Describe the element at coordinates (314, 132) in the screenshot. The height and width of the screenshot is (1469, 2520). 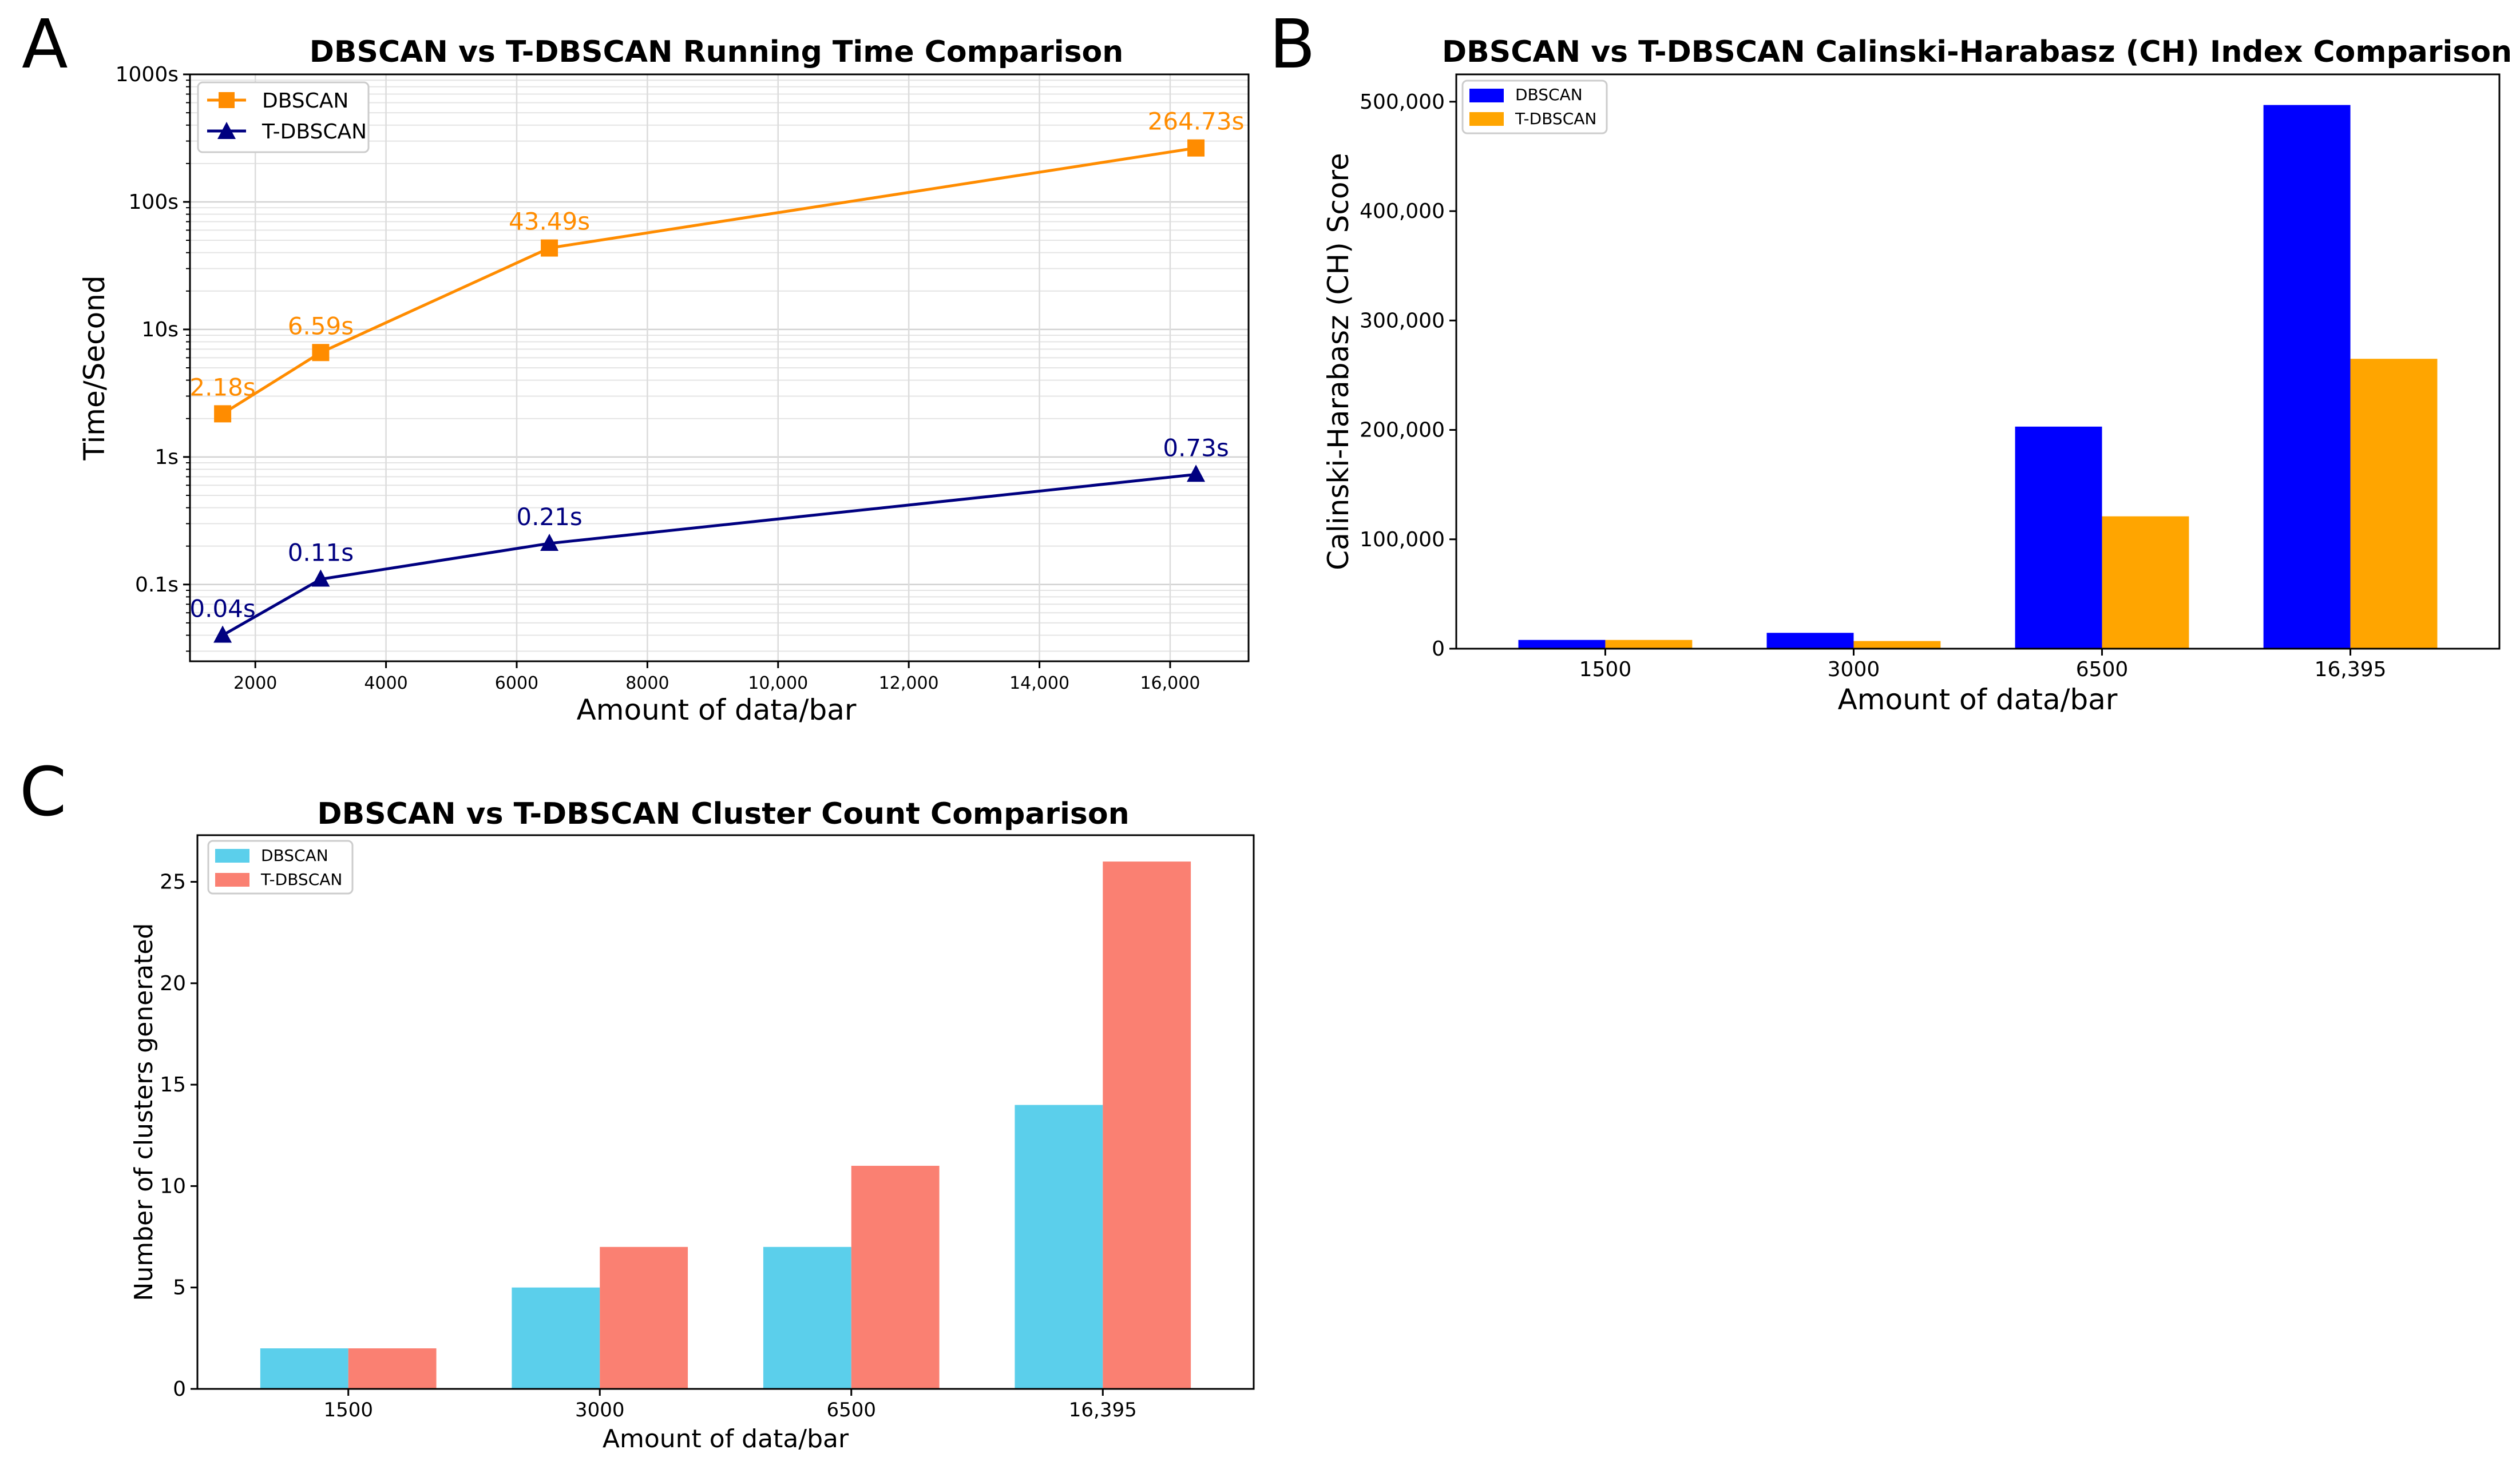
I see `chart-a-legend-tdbscan-text: T-DBSCAN` at that location.